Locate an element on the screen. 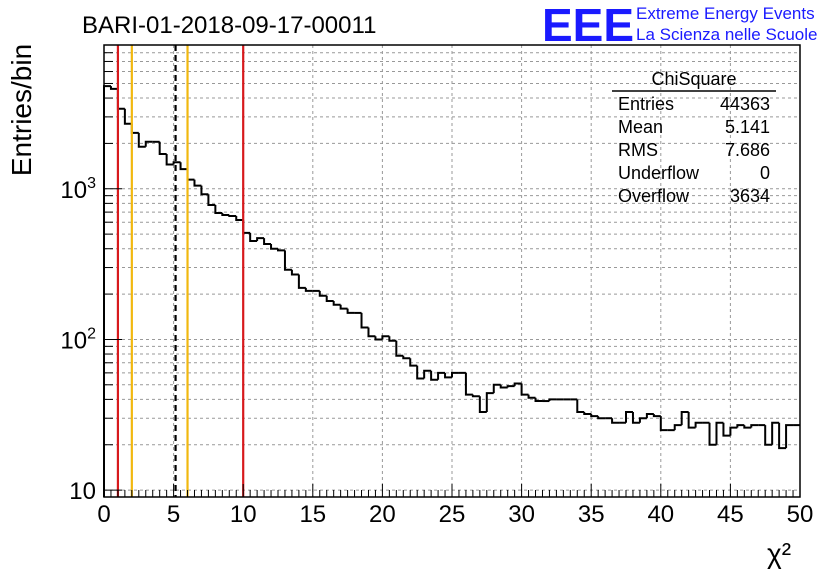 Image resolution: width=836 pixels, height=572 pixels. logo-line-2: La Scienza nelle Scuole is located at coordinates (726, 34).